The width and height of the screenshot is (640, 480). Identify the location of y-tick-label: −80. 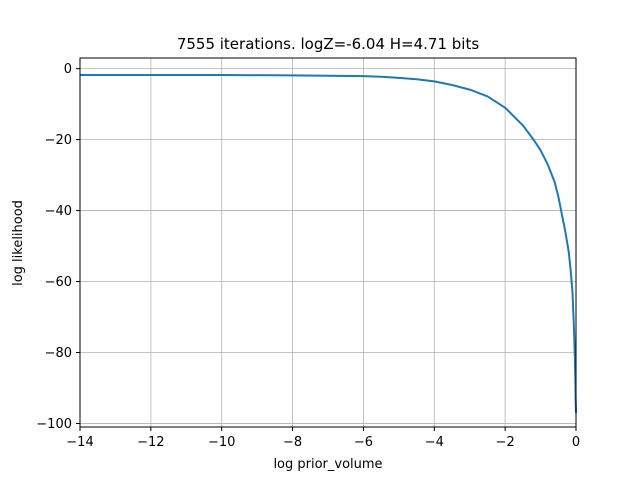
(58, 353).